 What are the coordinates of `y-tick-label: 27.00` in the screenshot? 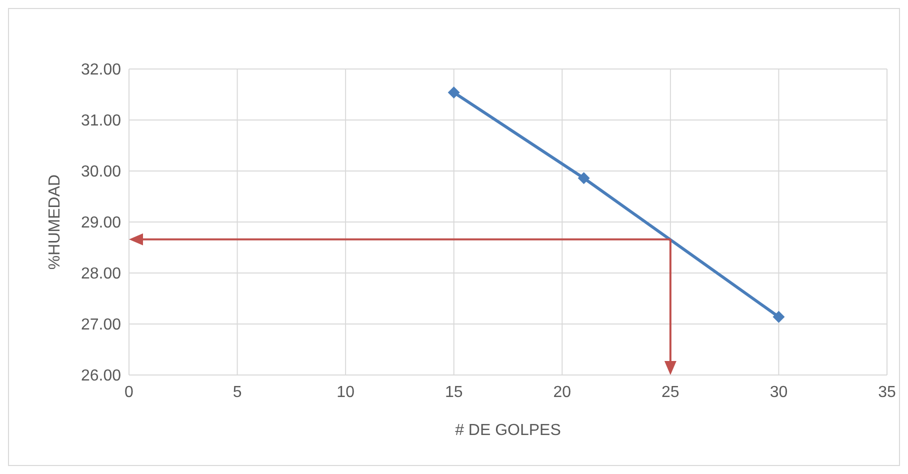 It's located at (101, 325).